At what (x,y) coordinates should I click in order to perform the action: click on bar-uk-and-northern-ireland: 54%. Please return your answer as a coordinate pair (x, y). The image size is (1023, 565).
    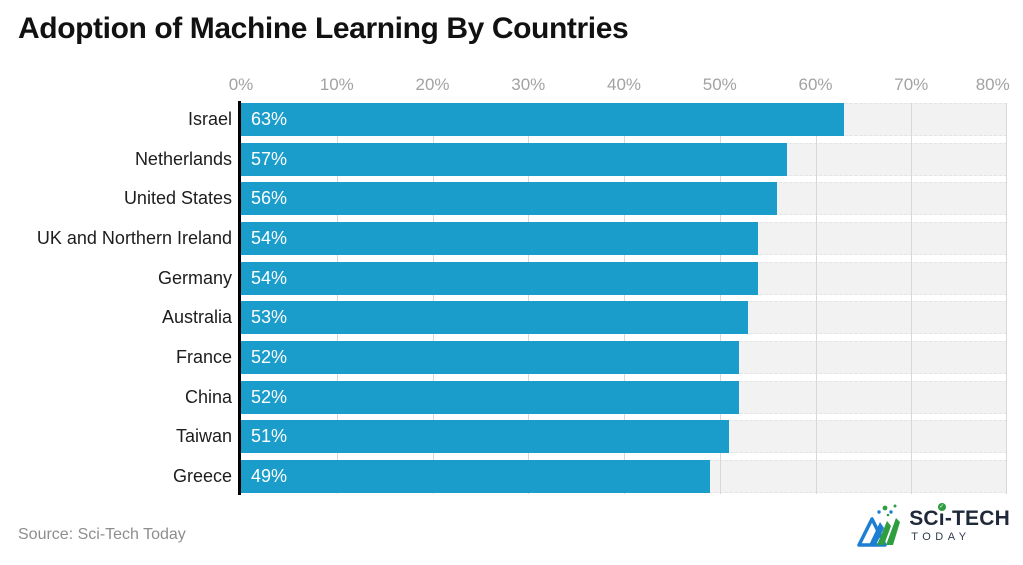
    Looking at the image, I should click on (500, 238).